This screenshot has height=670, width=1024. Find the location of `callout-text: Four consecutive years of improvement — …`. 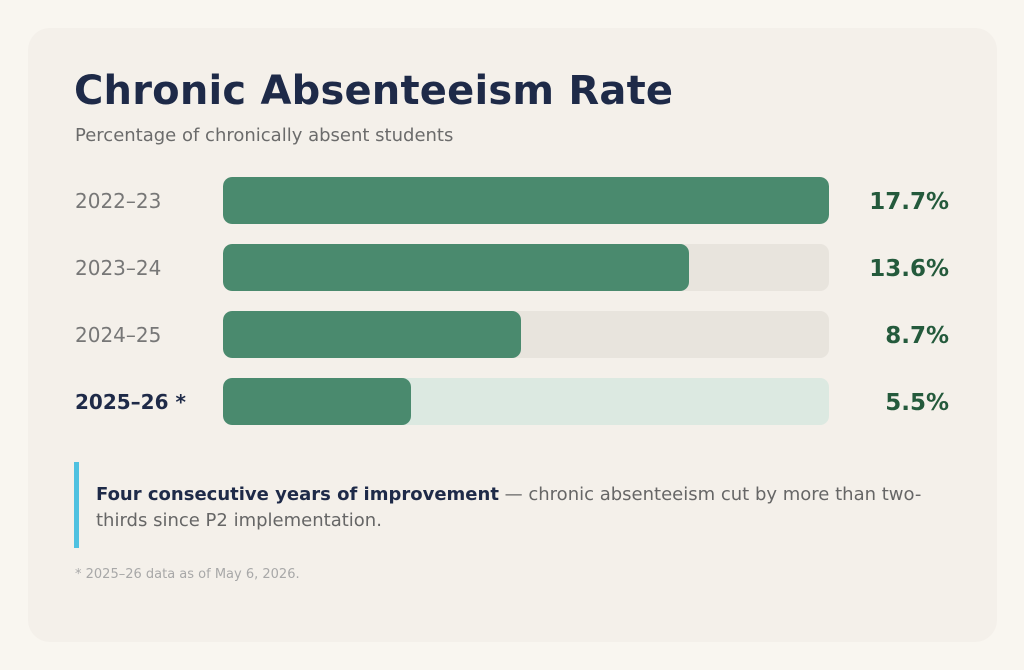

callout-text: Four consecutive years of improvement — … is located at coordinates (511, 508).